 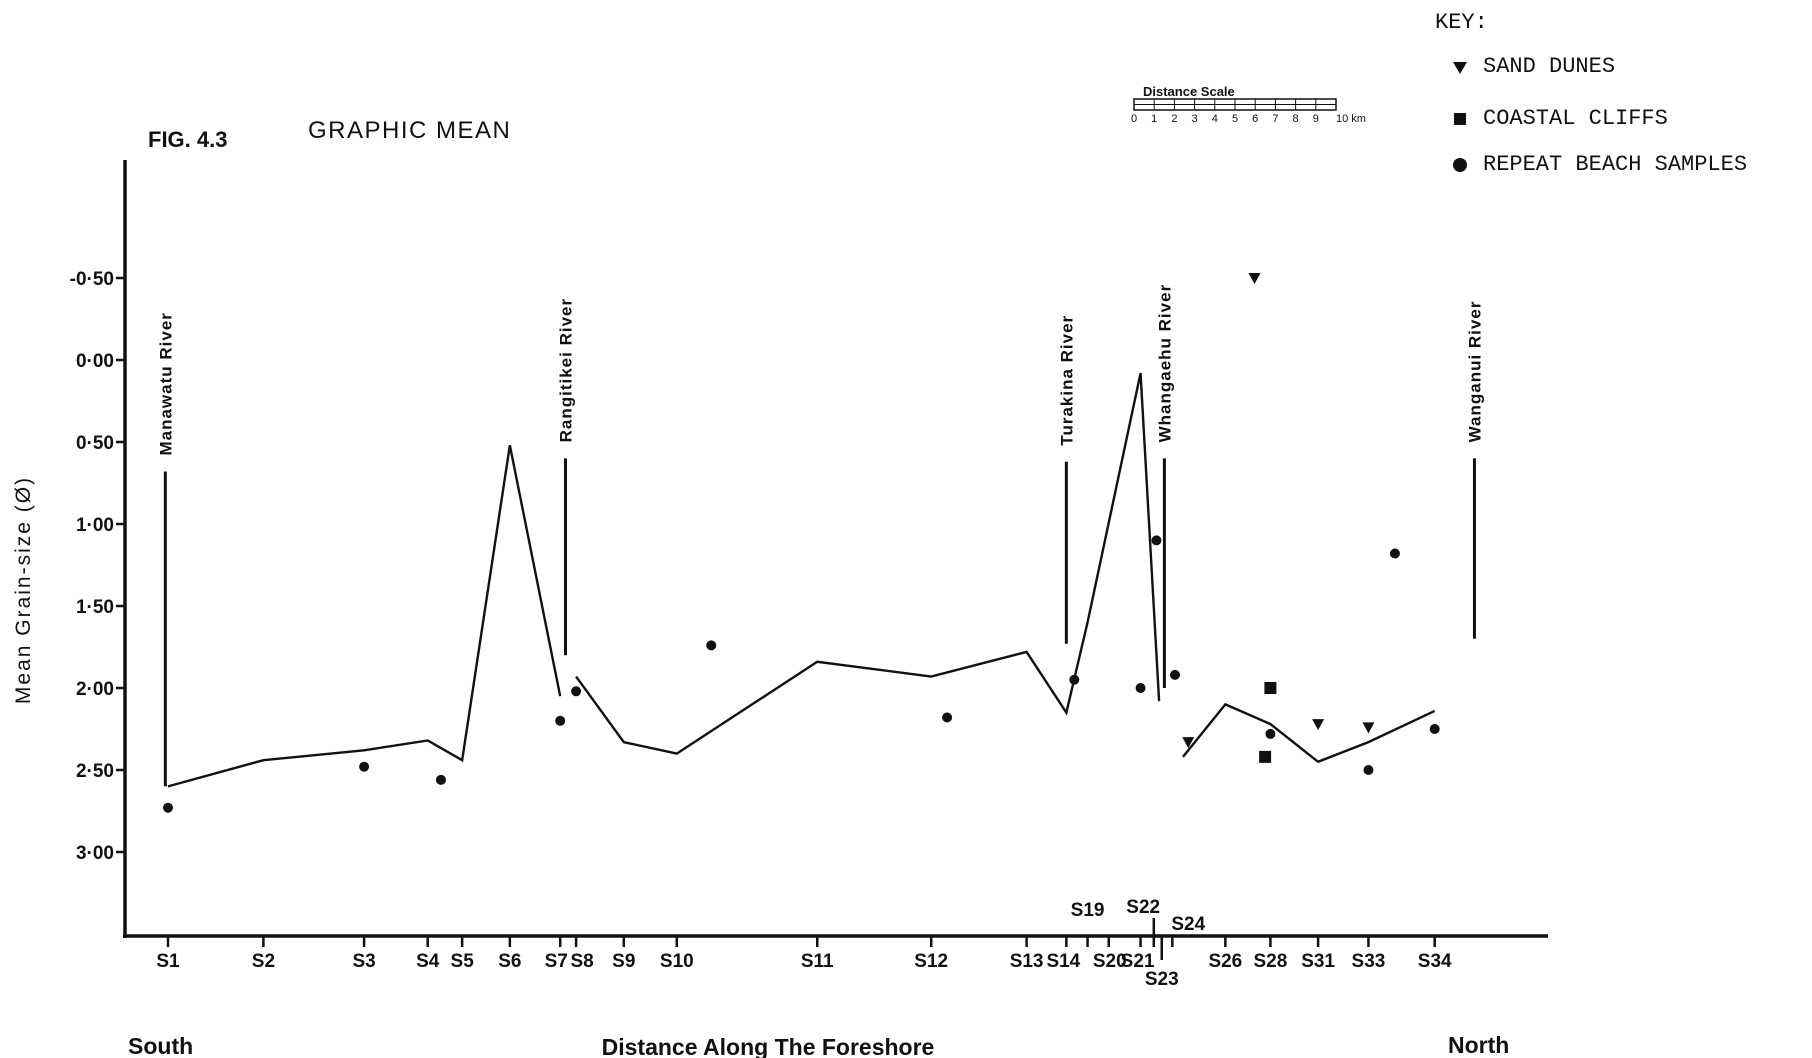 What do you see at coordinates (1316, 119) in the screenshot?
I see `scale-bar-label: 9` at bounding box center [1316, 119].